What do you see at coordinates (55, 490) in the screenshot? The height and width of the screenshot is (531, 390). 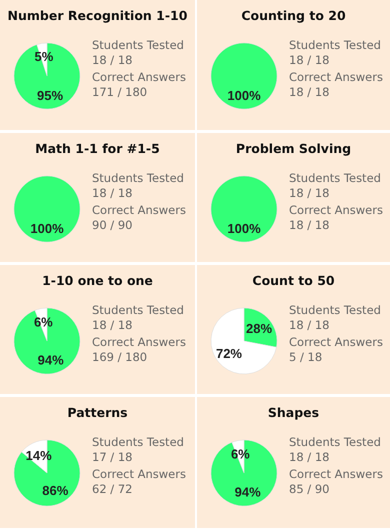 I see `data-label: 86%` at bounding box center [55, 490].